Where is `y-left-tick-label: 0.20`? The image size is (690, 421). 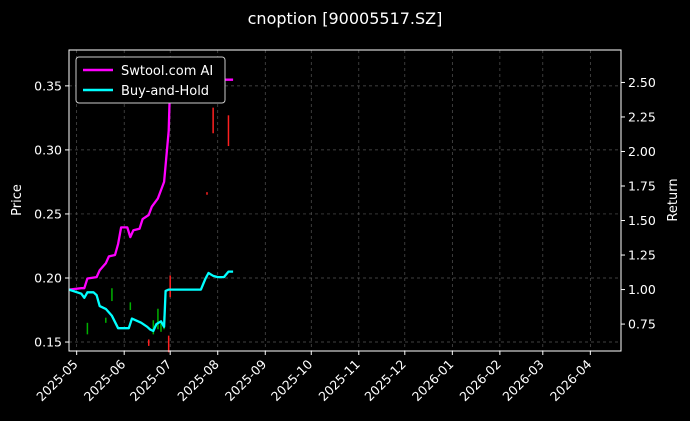 y-left-tick-label: 0.20 is located at coordinates (48, 277).